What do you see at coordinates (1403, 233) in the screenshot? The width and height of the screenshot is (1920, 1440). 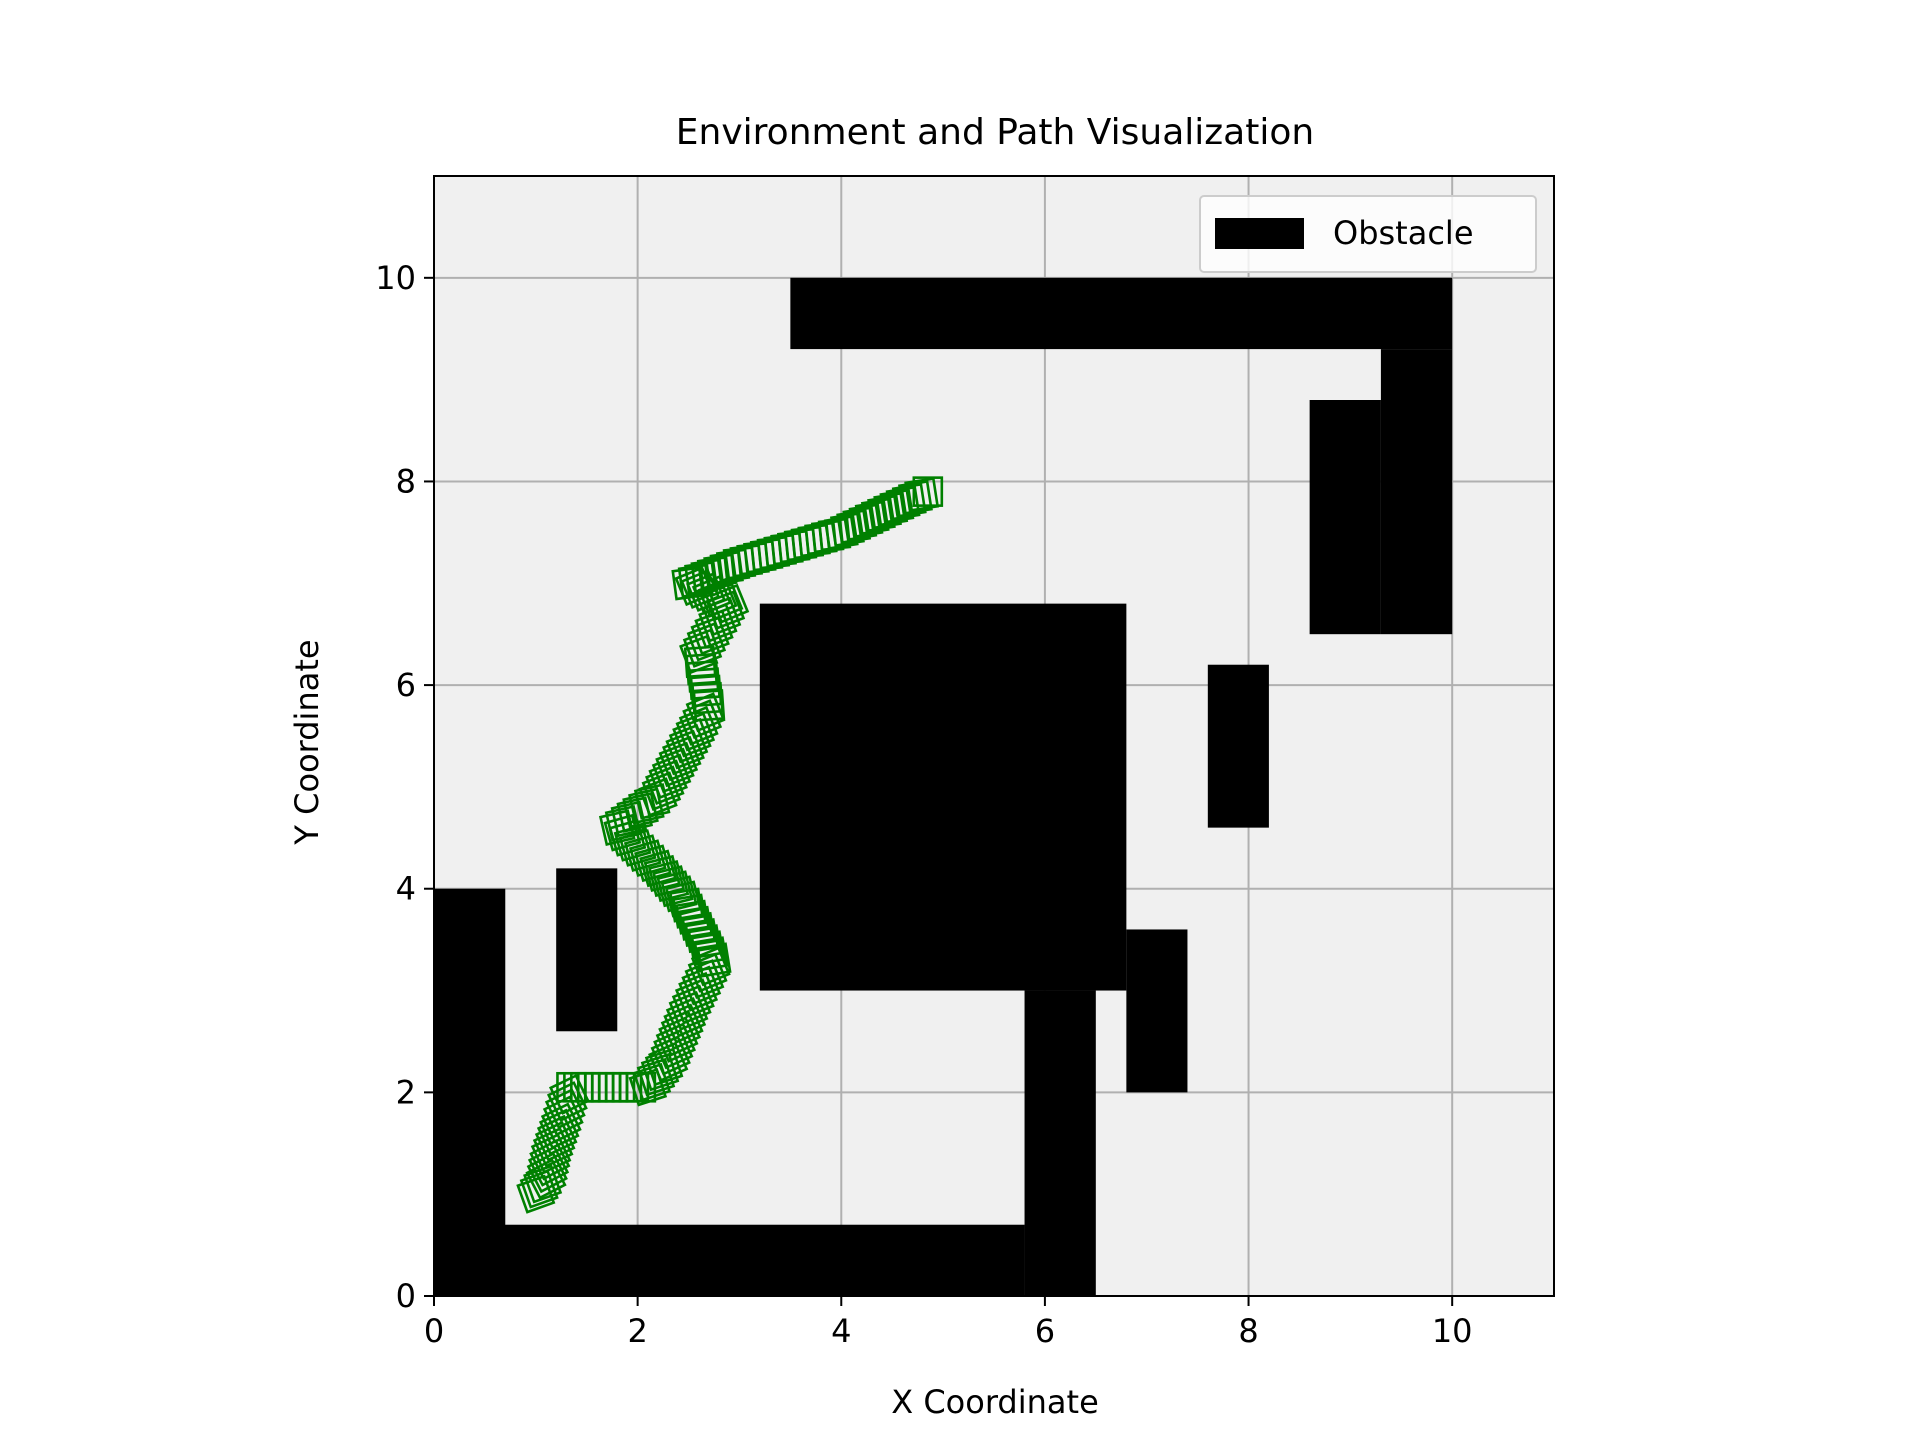 I see `legend-label-obstacle: Obstacle` at bounding box center [1403, 233].